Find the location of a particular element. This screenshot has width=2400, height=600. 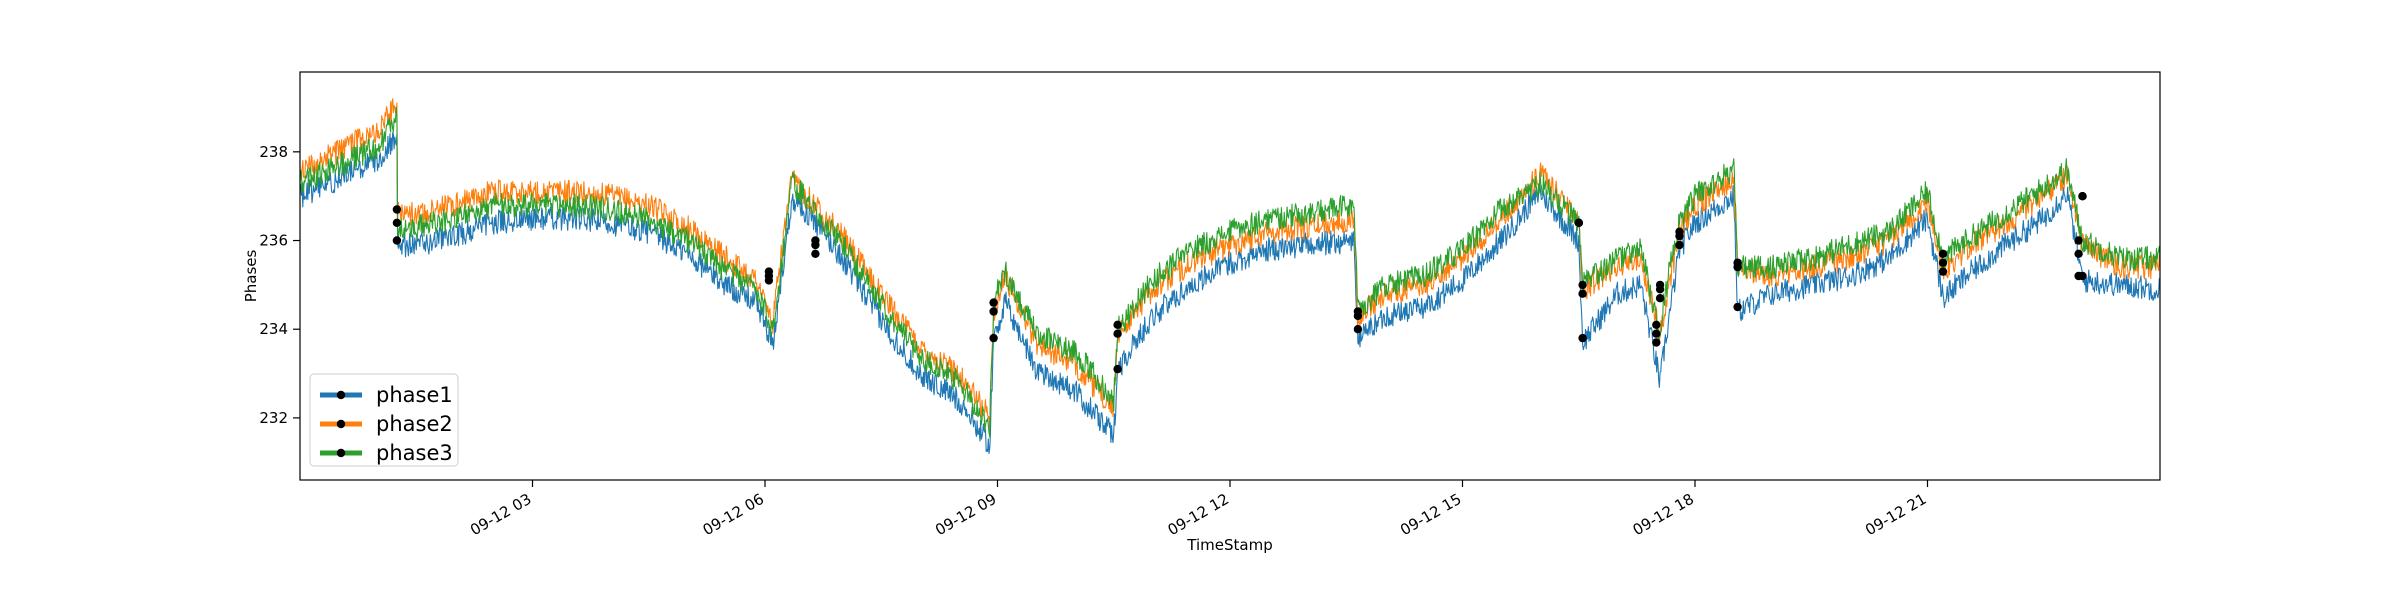

y-tick-label-0: 232 is located at coordinates (273, 418).